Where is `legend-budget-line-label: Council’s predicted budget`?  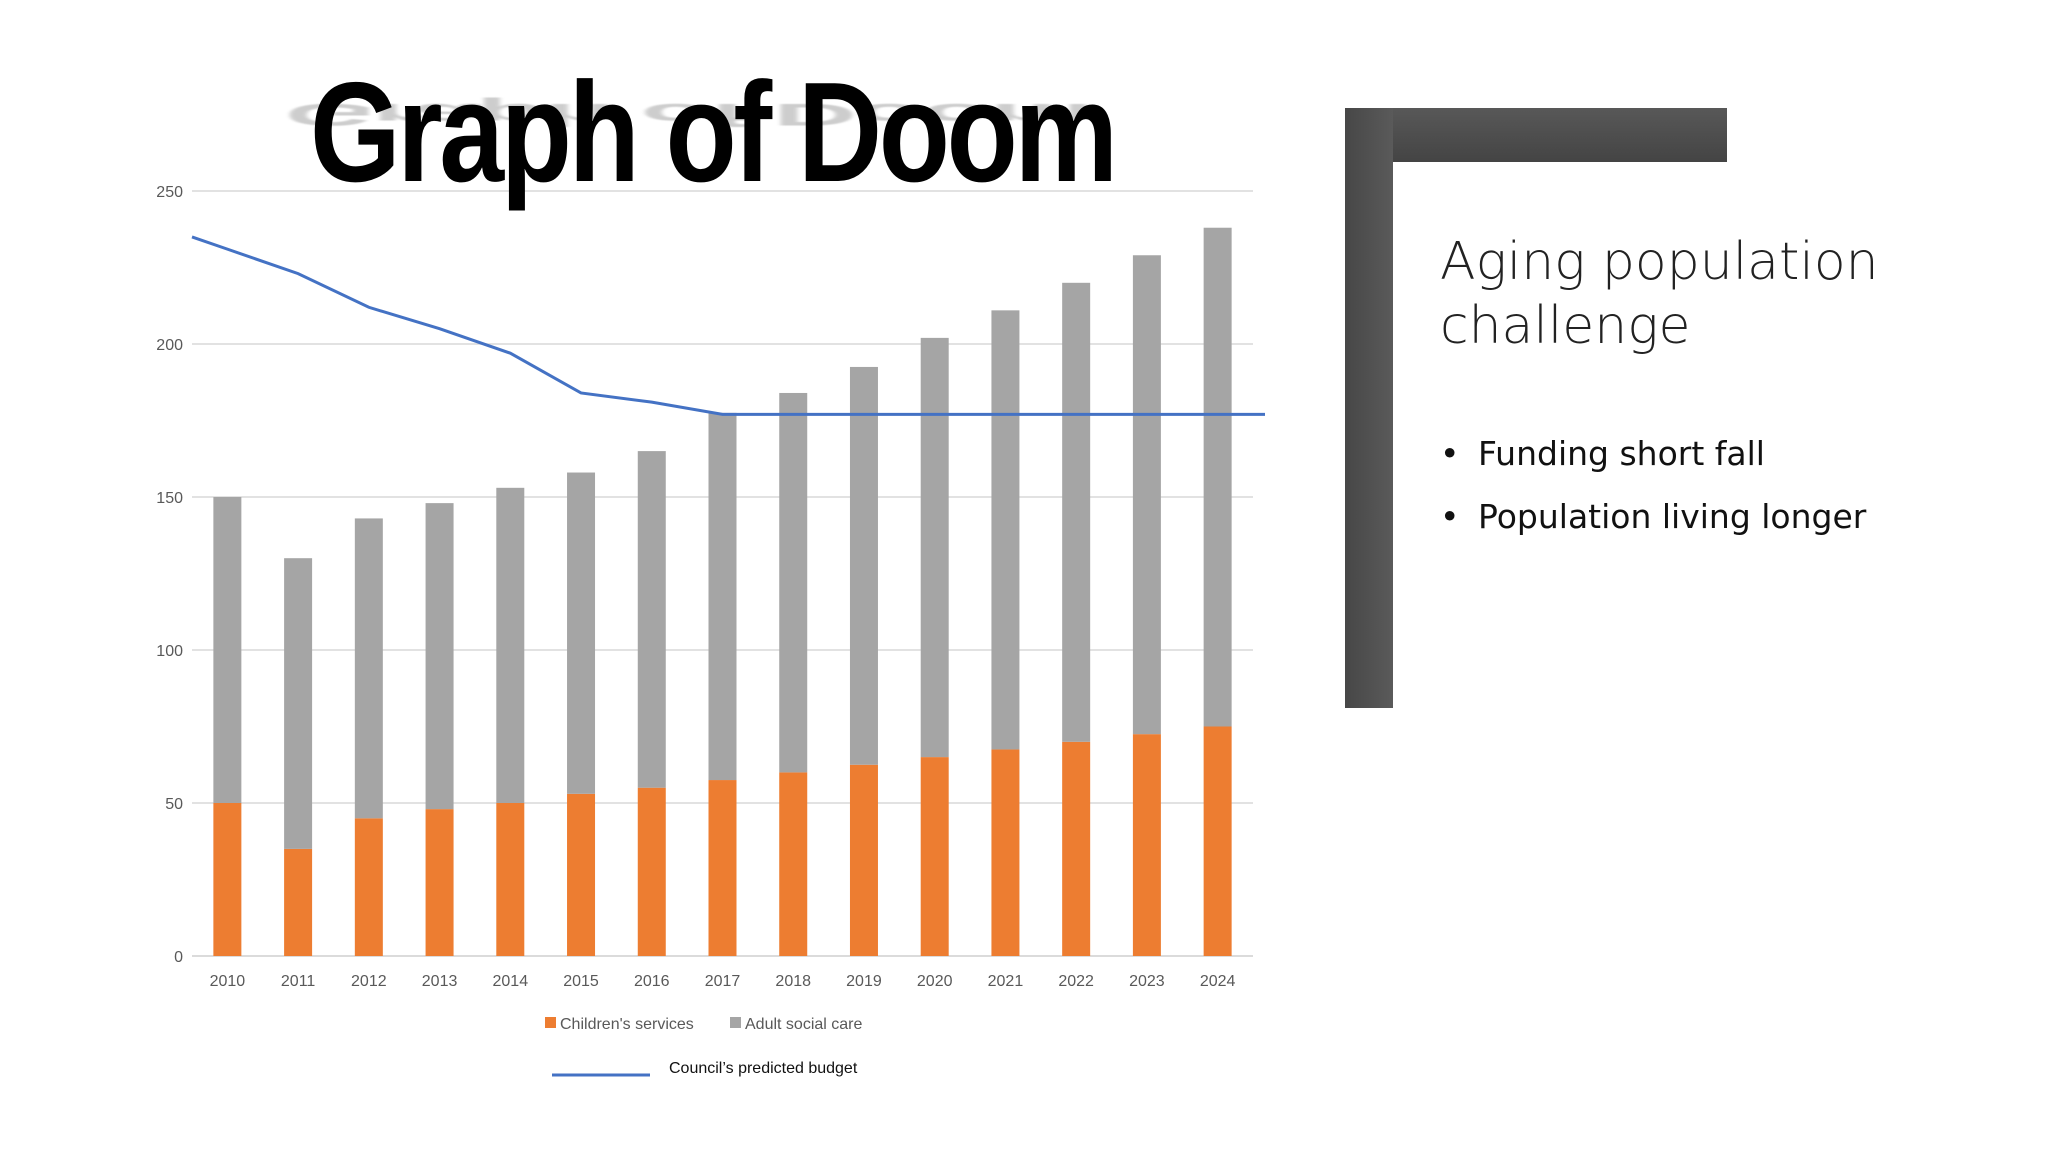 legend-budget-line-label: Council’s predicted budget is located at coordinates (763, 1068).